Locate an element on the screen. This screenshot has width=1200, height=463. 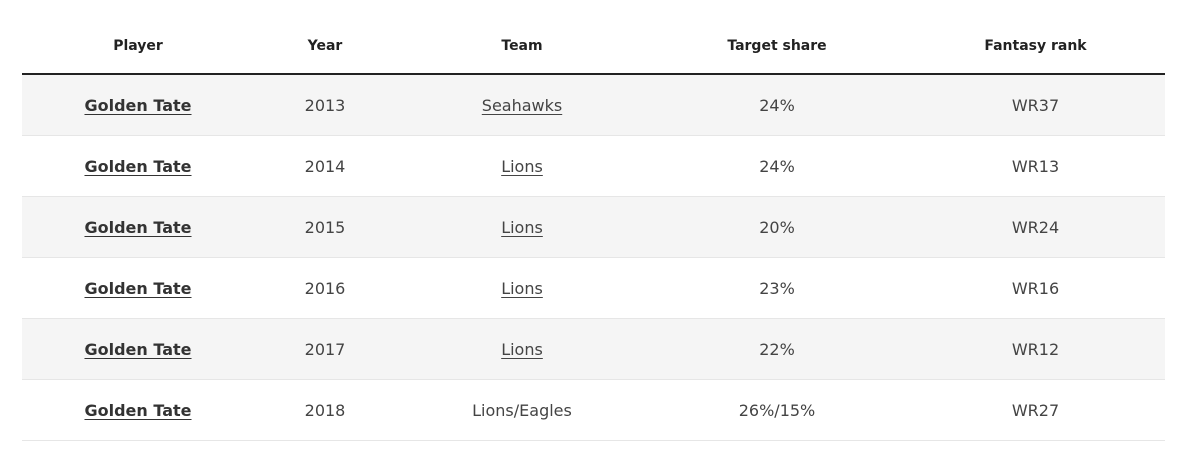
fantasy-rank-cell: WR37 is located at coordinates (1035, 105).